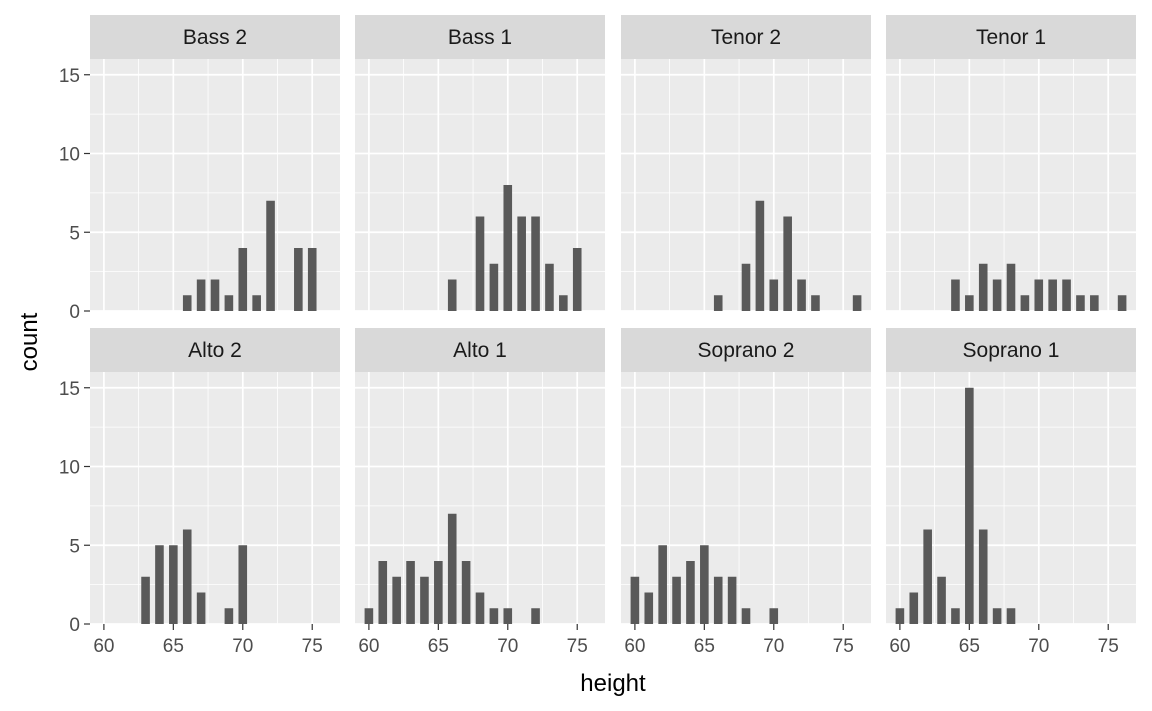 The height and width of the screenshot is (711, 1152). Describe the element at coordinates (1011, 476) in the screenshot. I see `facet-soprano-1: Soprano 1` at that location.